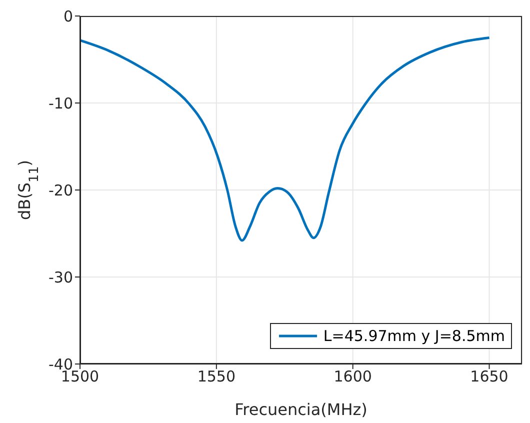  Describe the element at coordinates (60, 277) in the screenshot. I see `y-tick-label: -30` at that location.